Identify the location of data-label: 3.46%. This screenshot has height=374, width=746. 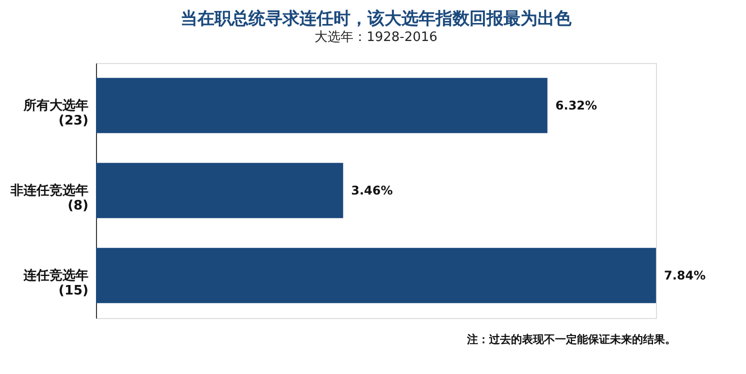
(372, 191).